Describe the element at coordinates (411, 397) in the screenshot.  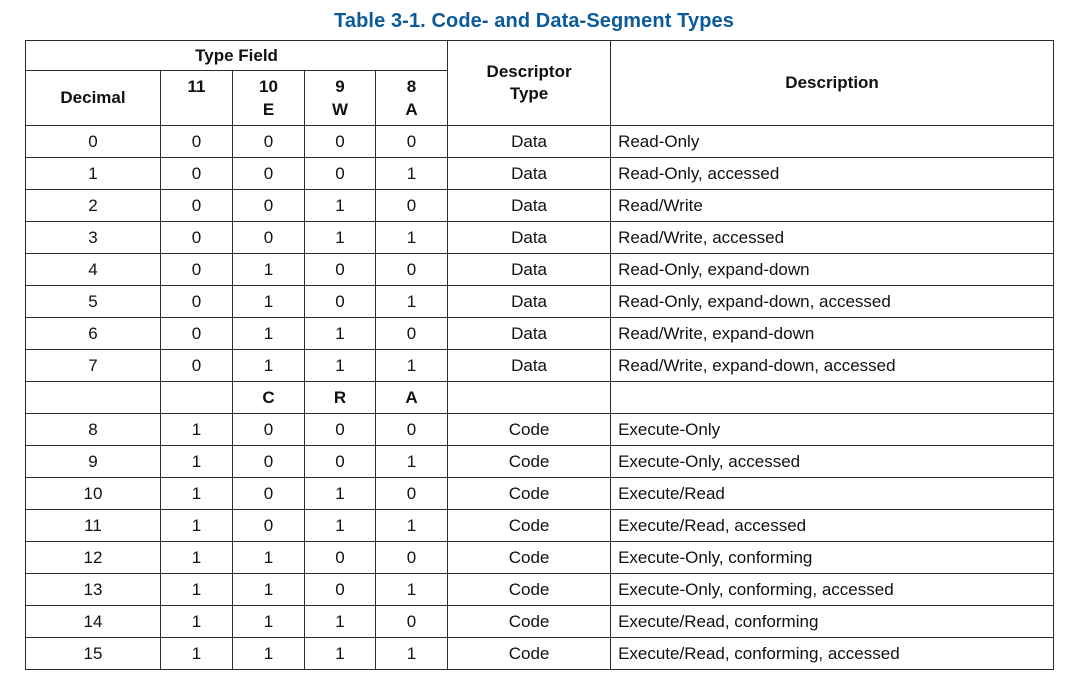
I see `bit8-code-letter: A` at that location.